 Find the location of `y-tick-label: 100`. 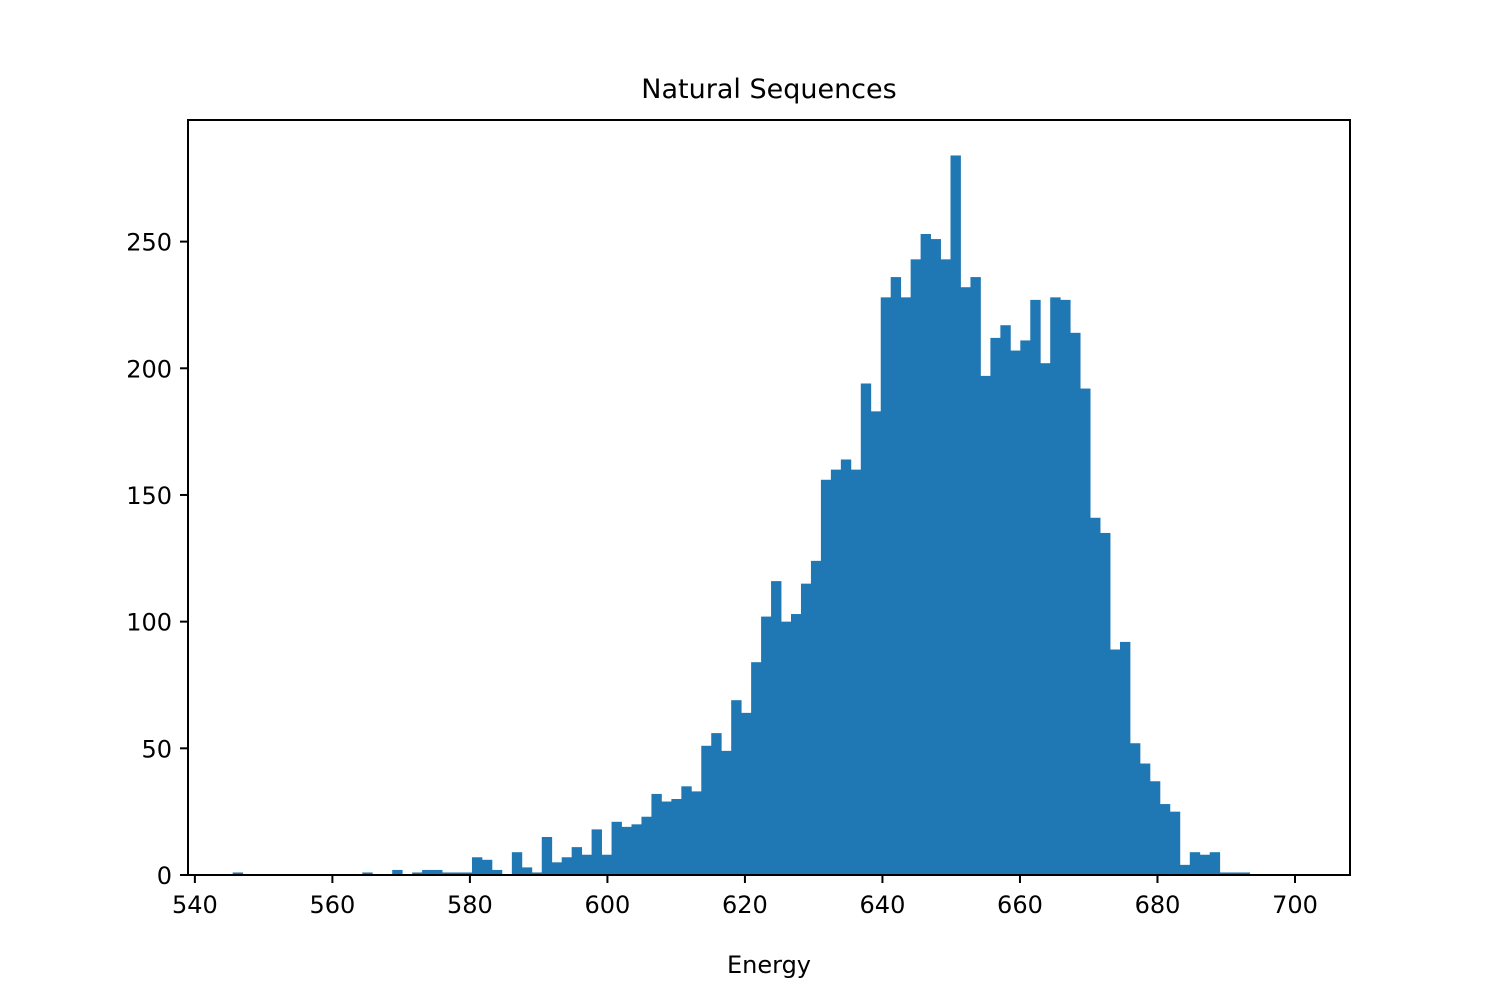

y-tick-label: 100 is located at coordinates (149, 623).